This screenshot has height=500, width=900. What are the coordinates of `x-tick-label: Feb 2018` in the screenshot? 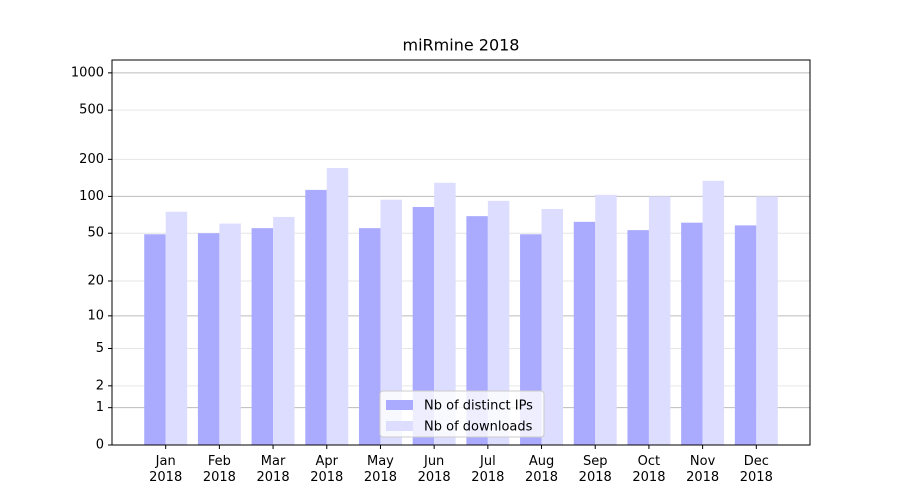 It's located at (219, 469).